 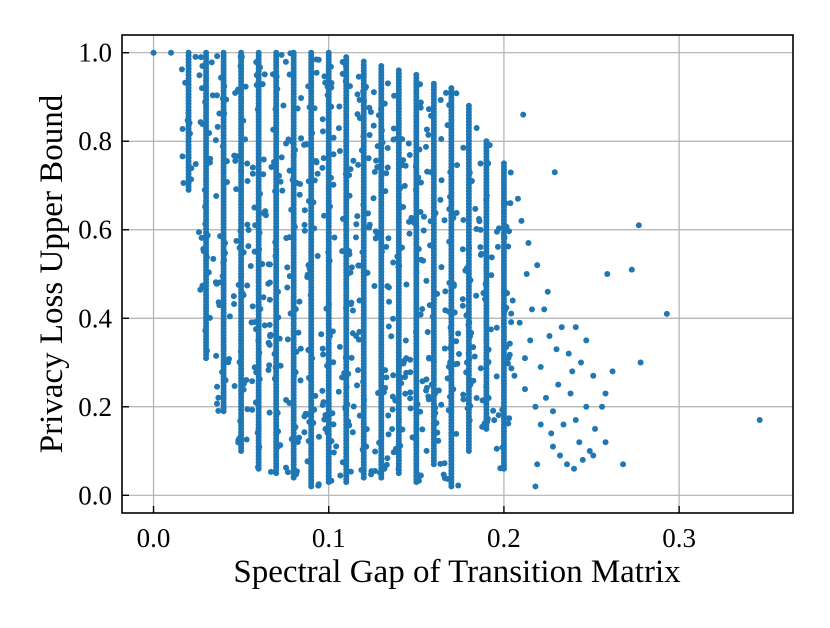 I want to click on x-tick-label-0: 0.0, so click(x=154, y=538).